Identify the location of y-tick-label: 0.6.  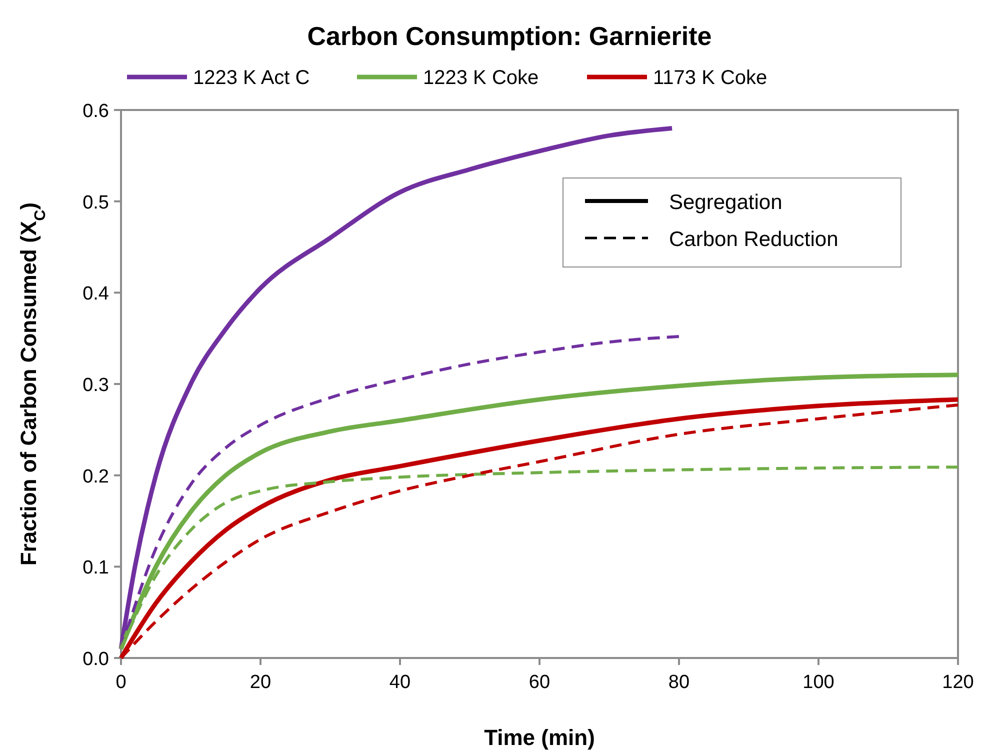
(95, 111).